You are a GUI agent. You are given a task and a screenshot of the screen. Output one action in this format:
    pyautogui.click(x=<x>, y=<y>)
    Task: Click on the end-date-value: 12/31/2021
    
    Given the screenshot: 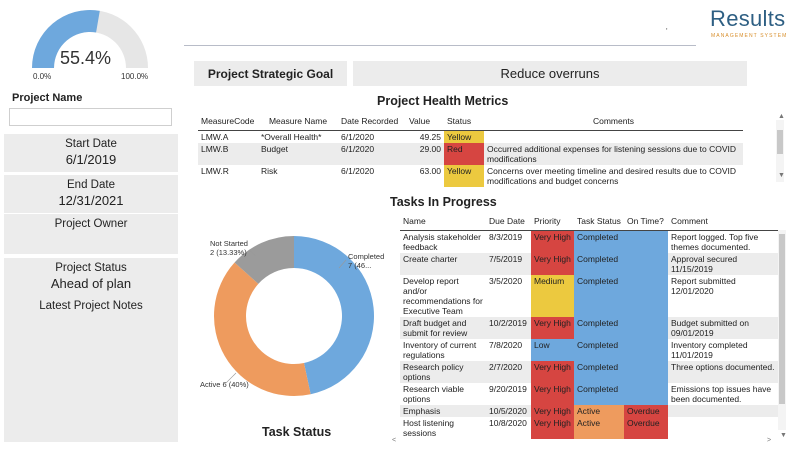 What is the action you would take?
    pyautogui.click(x=91, y=200)
    